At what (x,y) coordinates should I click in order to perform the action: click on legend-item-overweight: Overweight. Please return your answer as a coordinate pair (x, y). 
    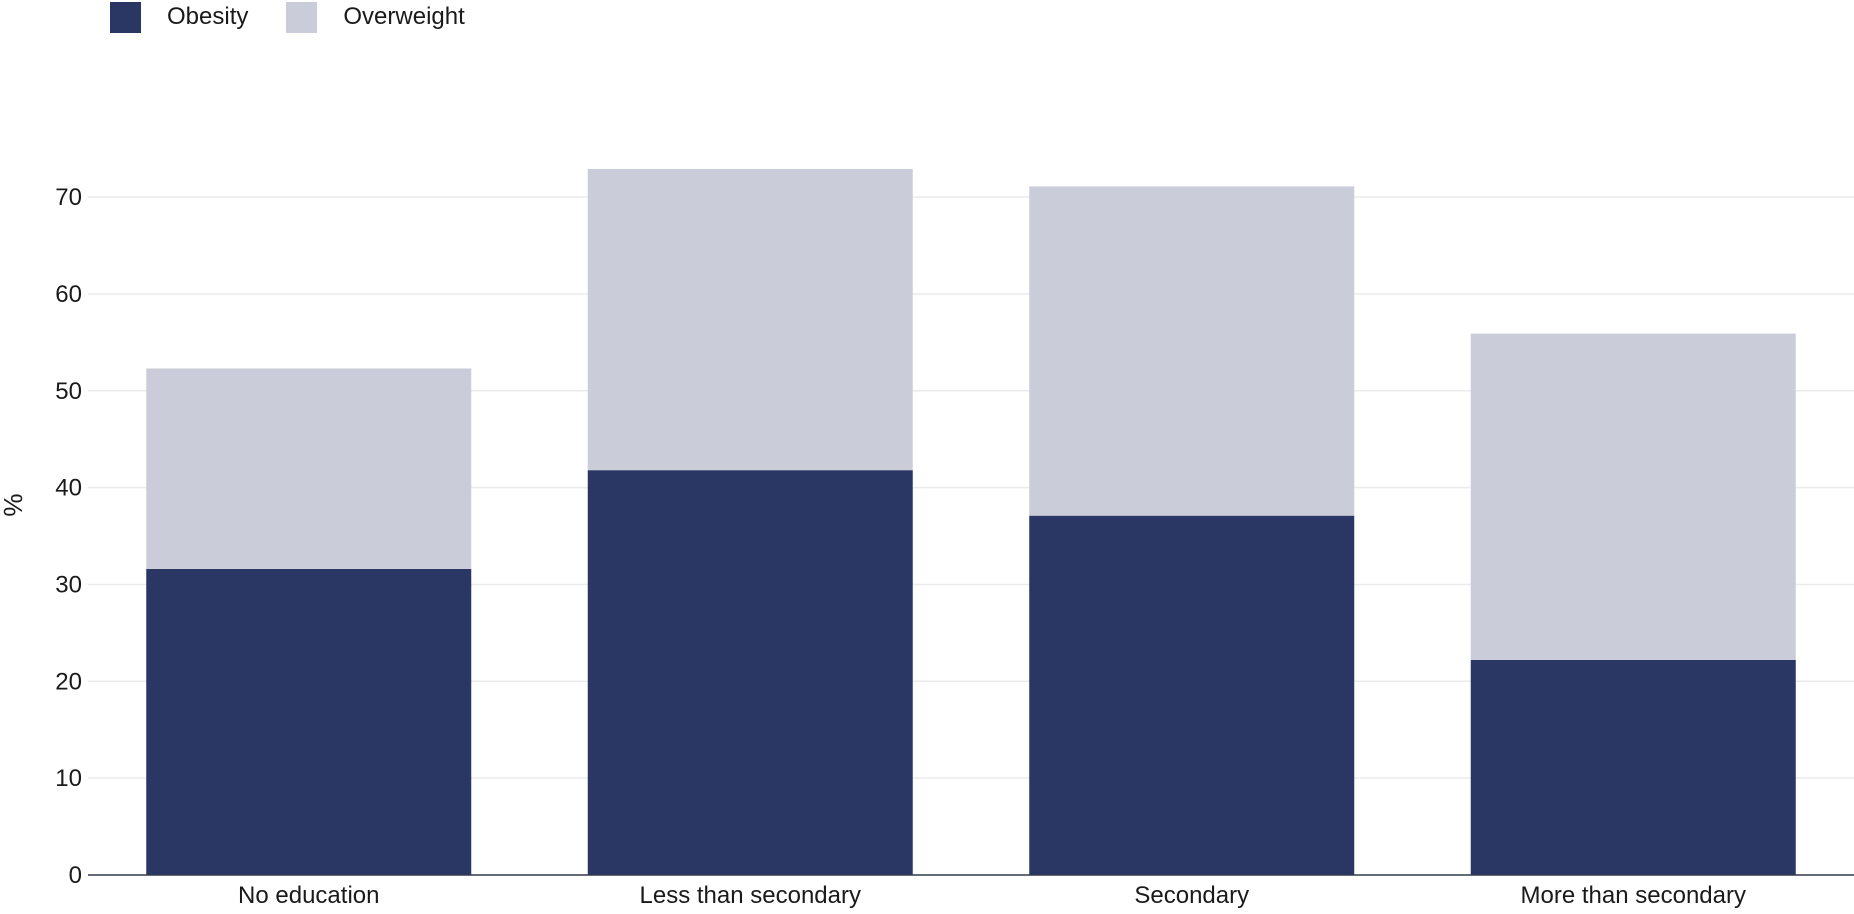
    Looking at the image, I should click on (375, 17).